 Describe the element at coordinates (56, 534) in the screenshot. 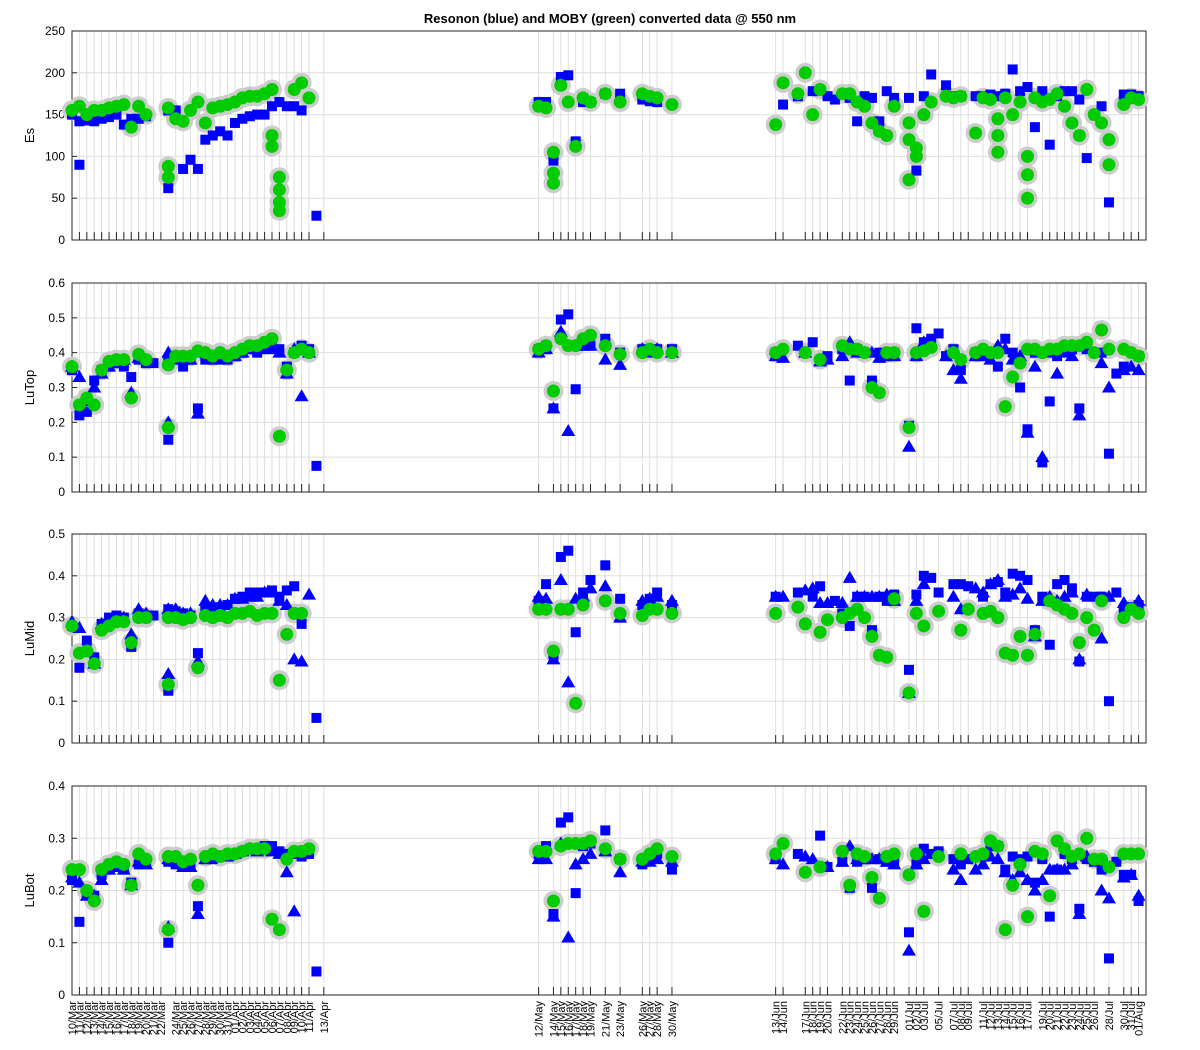

I see `y-tick-label: 0.5` at that location.